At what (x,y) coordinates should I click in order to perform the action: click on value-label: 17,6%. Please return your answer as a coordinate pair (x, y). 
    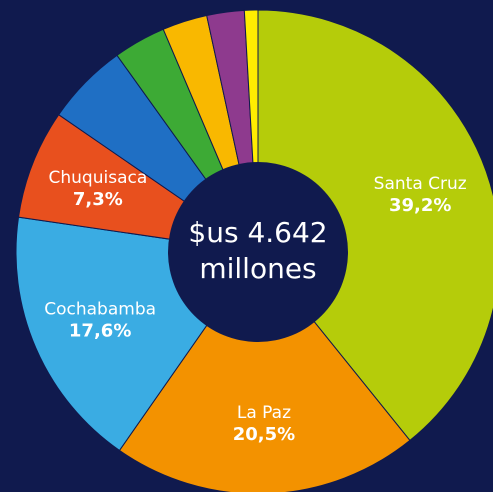
    Looking at the image, I should click on (100, 330).